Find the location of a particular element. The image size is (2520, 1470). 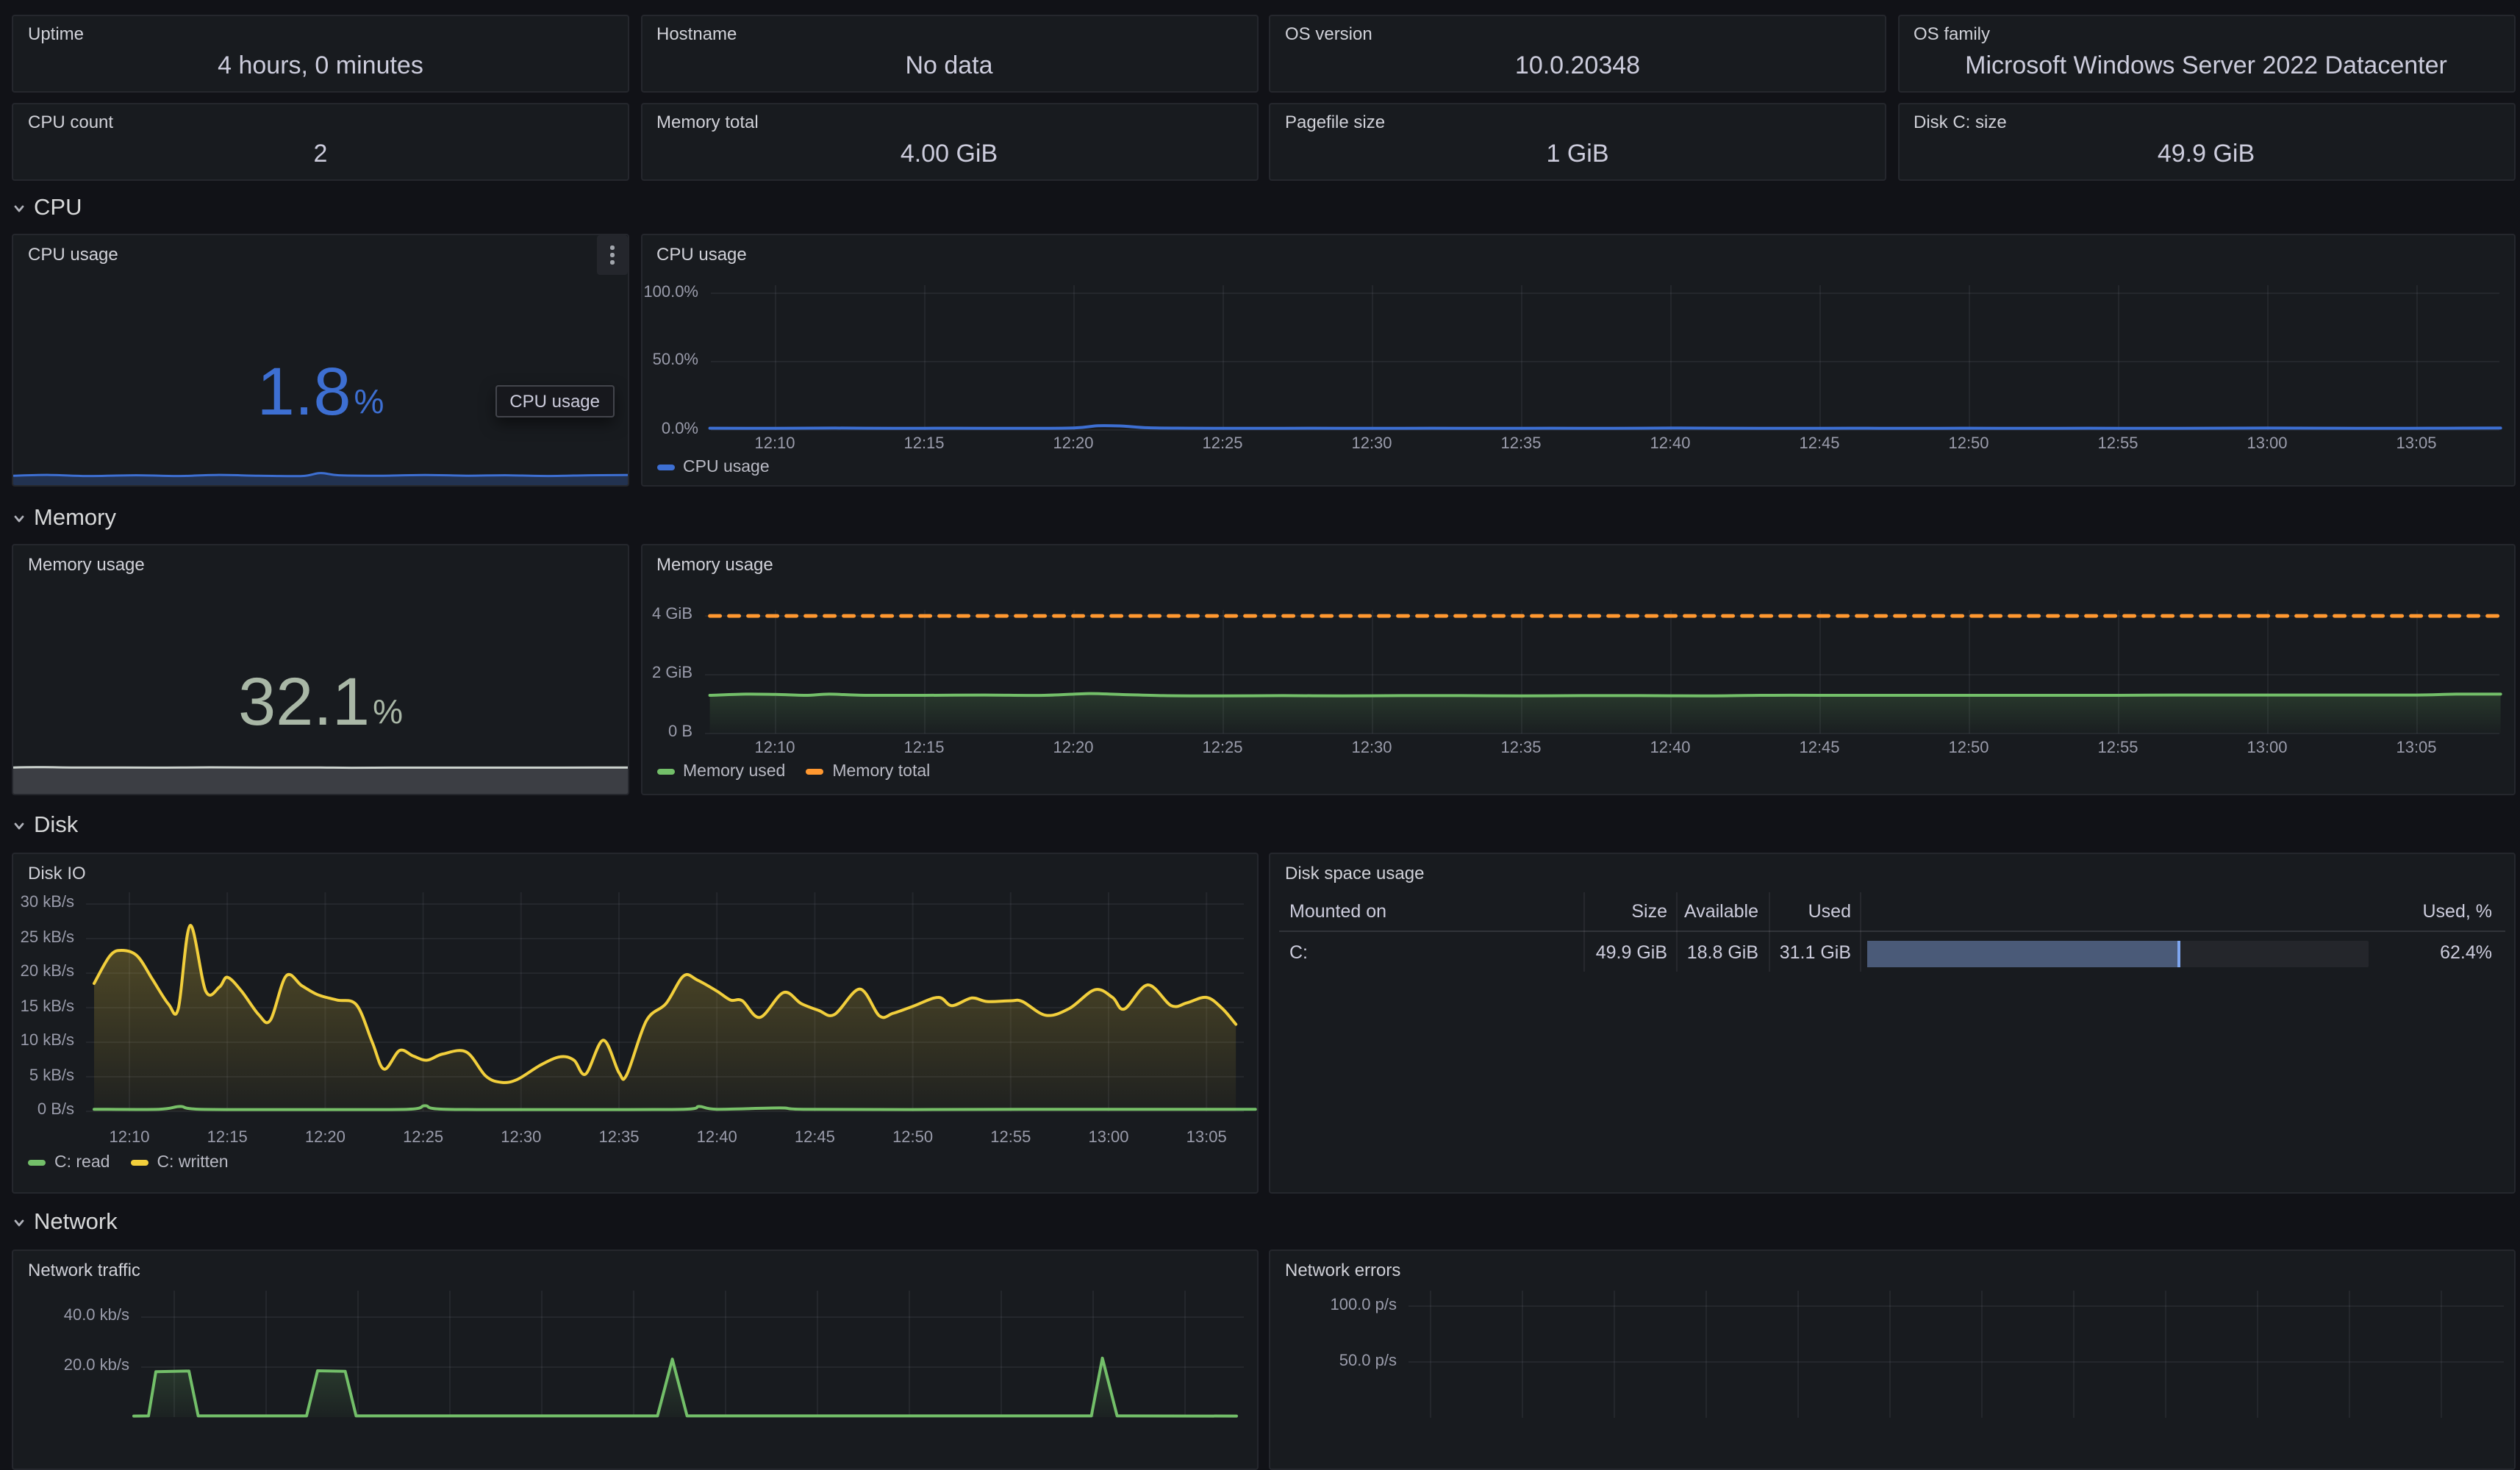

stat-title: Uptime is located at coordinates (56, 34).